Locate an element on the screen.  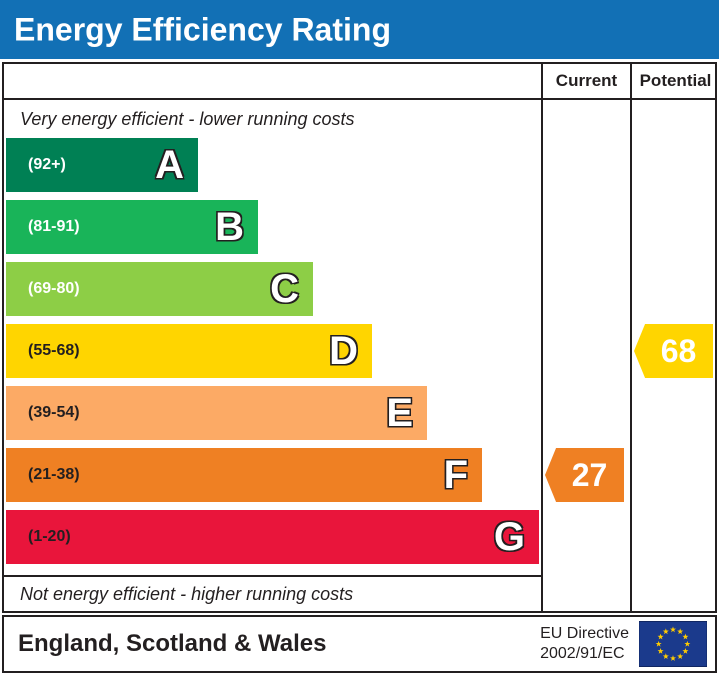
band-range-c: (69-80) is located at coordinates (54, 288).